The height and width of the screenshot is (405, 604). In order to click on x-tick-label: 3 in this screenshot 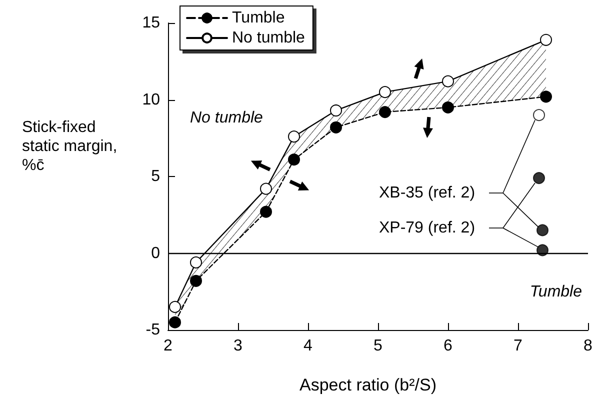, I will do `click(238, 346)`.